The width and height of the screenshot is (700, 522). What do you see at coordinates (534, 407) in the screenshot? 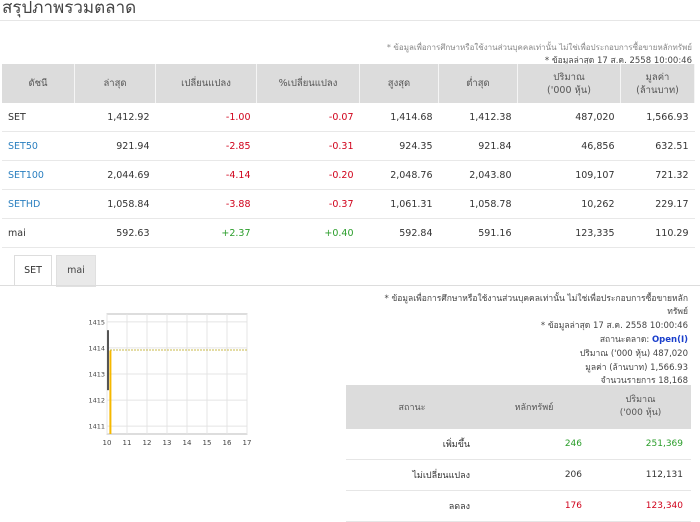
I see `header-securities: หลักทรัพย์` at bounding box center [534, 407].